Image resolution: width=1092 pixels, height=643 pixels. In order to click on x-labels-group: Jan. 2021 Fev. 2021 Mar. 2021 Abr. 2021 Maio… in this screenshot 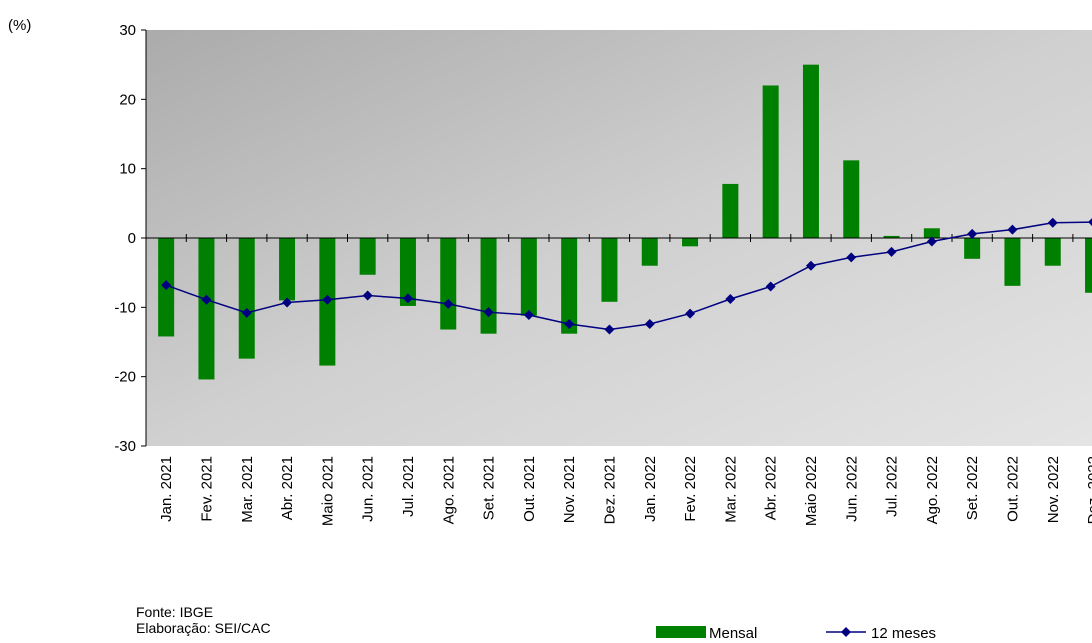, I will do `click(625, 491)`.